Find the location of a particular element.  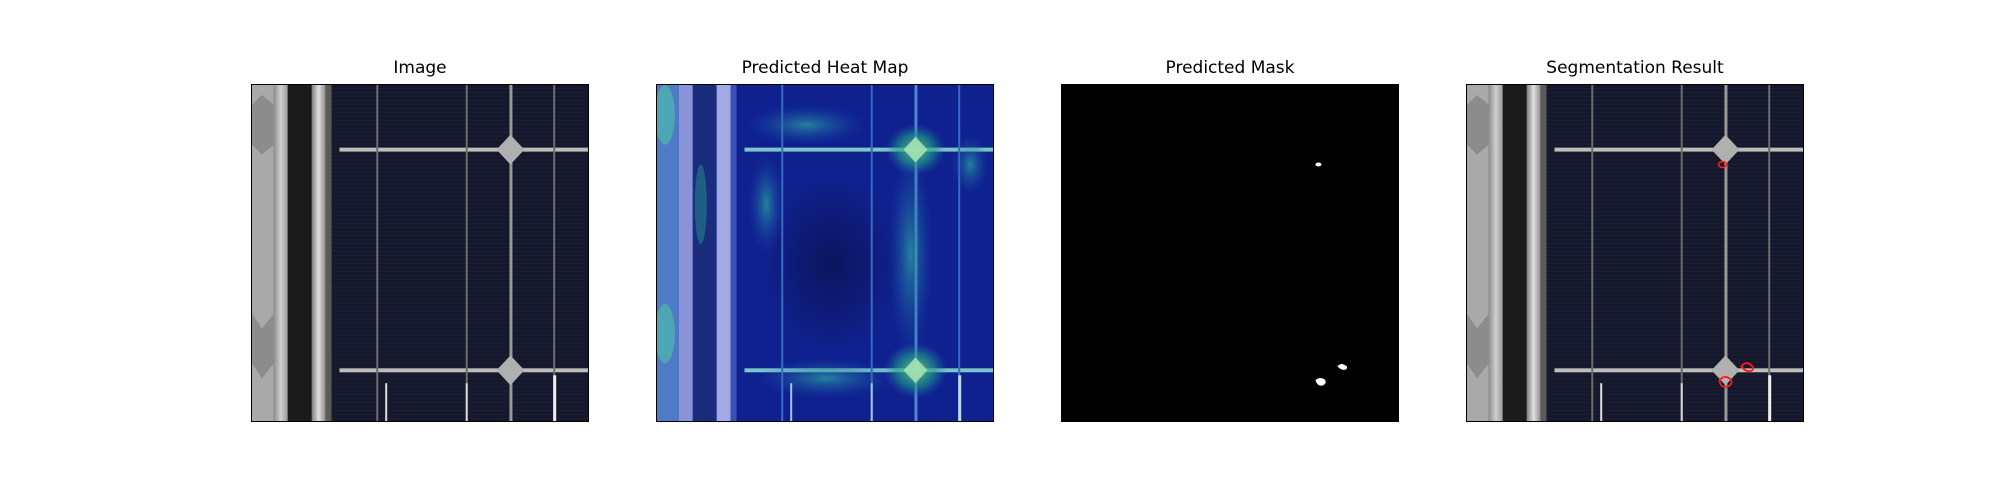

panel-title-heat-map: Predicted Heat Map is located at coordinates (825, 68).